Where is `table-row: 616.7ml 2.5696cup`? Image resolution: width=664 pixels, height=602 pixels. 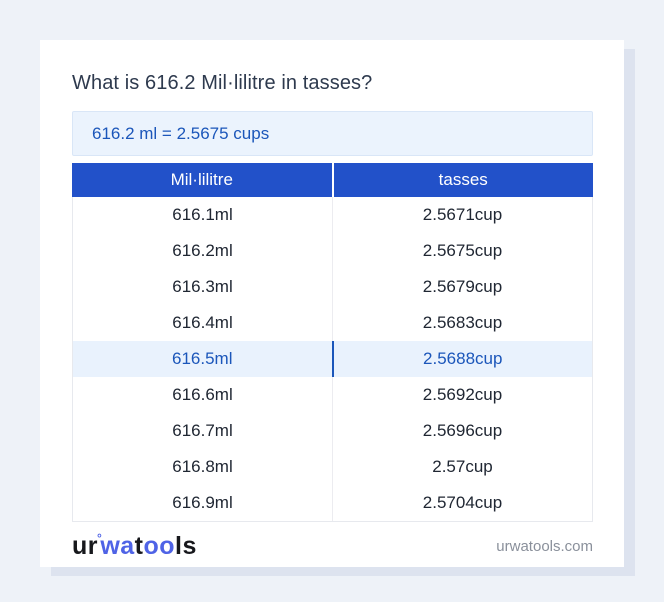
table-row: 616.7ml 2.5696cup is located at coordinates (332, 431).